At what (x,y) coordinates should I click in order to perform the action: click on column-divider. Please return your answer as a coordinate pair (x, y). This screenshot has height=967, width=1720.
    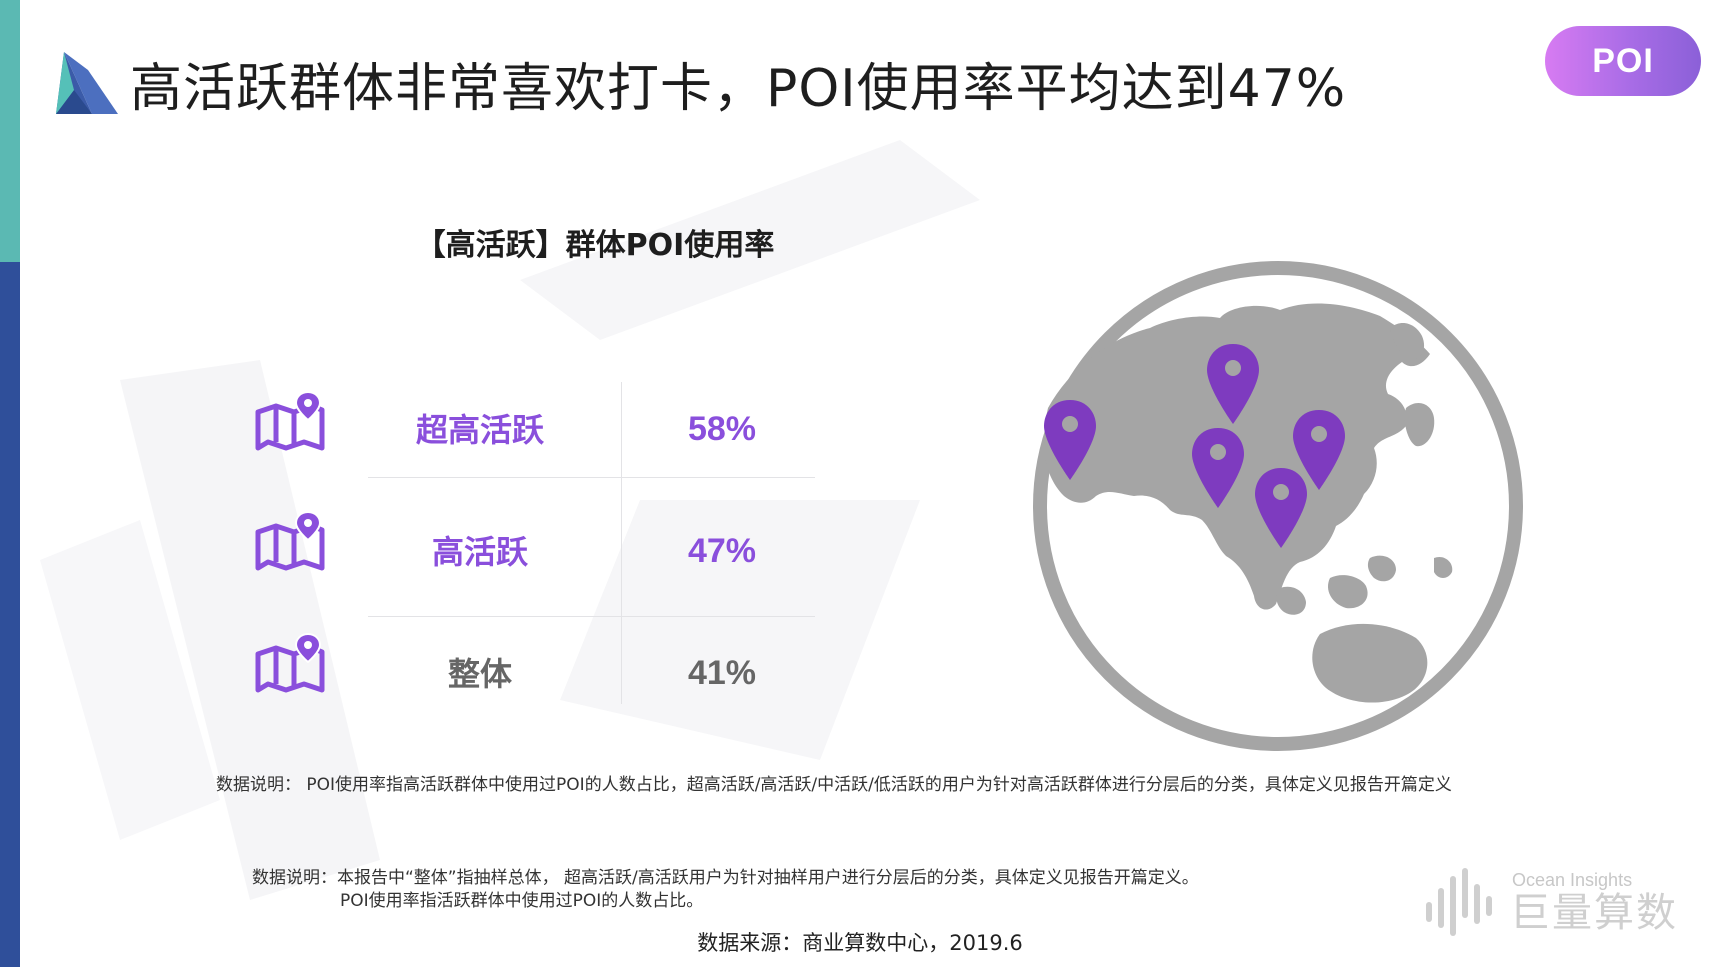
    Looking at the image, I should click on (621, 543).